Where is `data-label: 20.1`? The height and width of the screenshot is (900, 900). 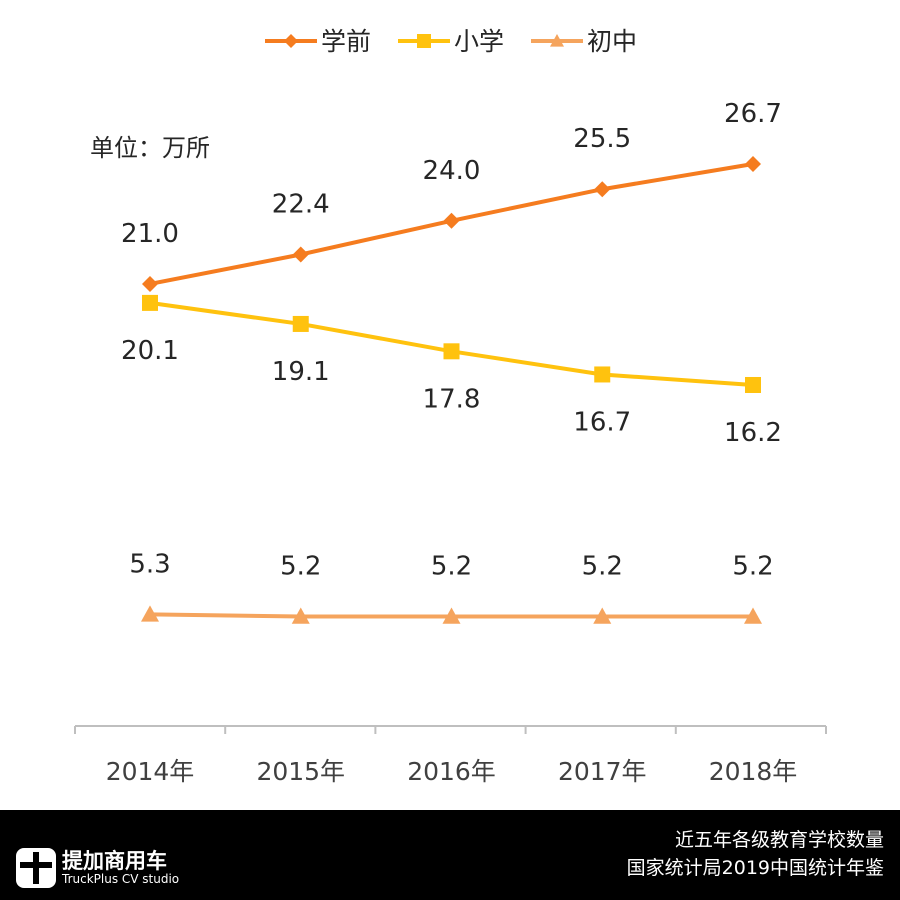
data-label: 20.1 is located at coordinates (150, 351).